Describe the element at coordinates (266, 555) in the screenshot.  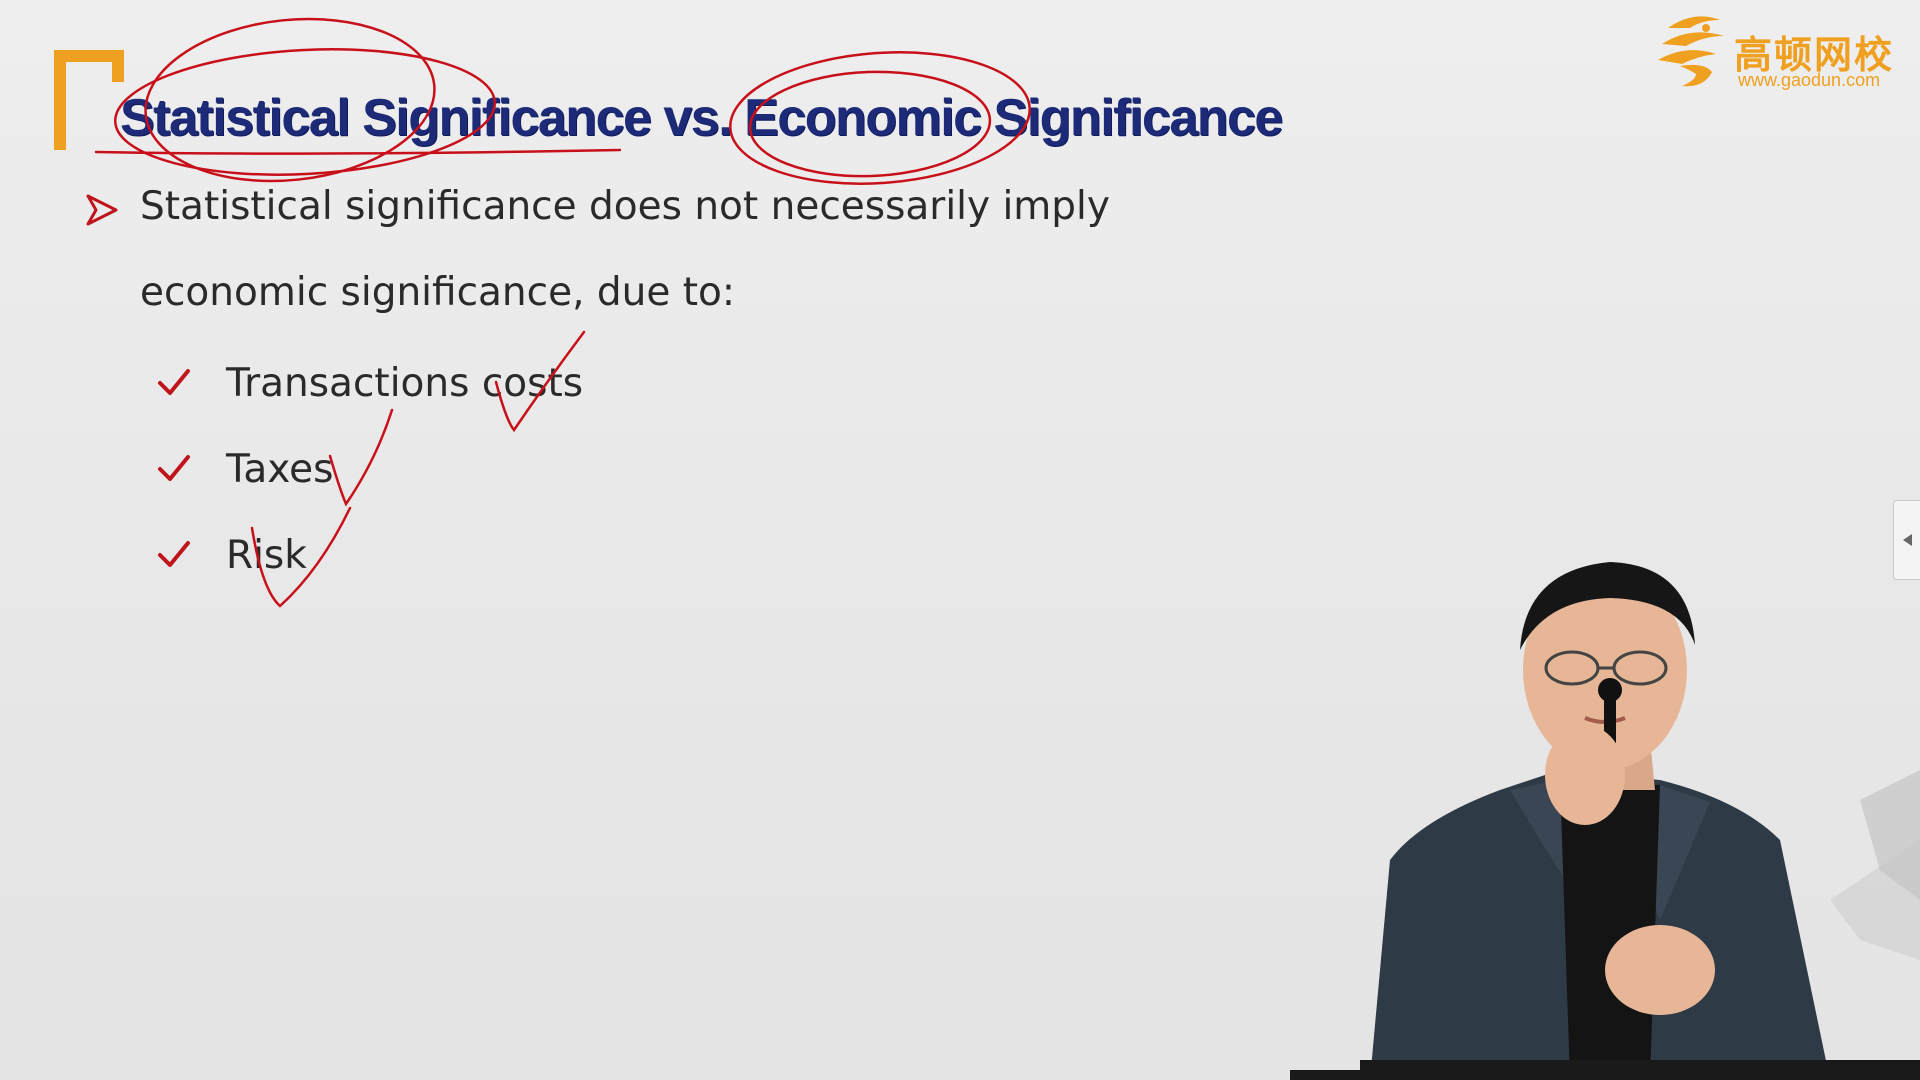
I see `list-item-label: Risk` at that location.